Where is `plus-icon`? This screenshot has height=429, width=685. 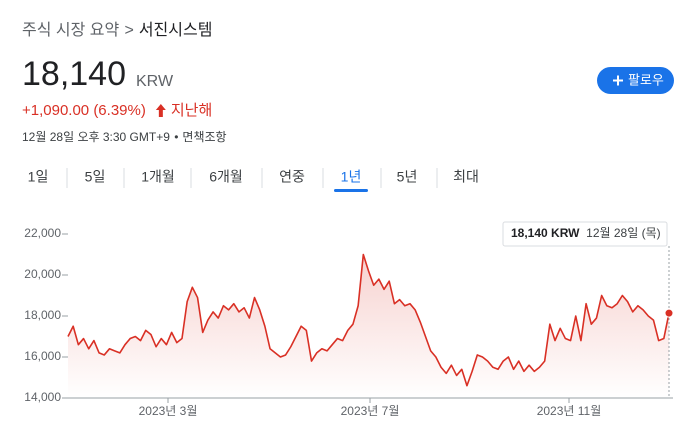
plus-icon is located at coordinates (618, 80).